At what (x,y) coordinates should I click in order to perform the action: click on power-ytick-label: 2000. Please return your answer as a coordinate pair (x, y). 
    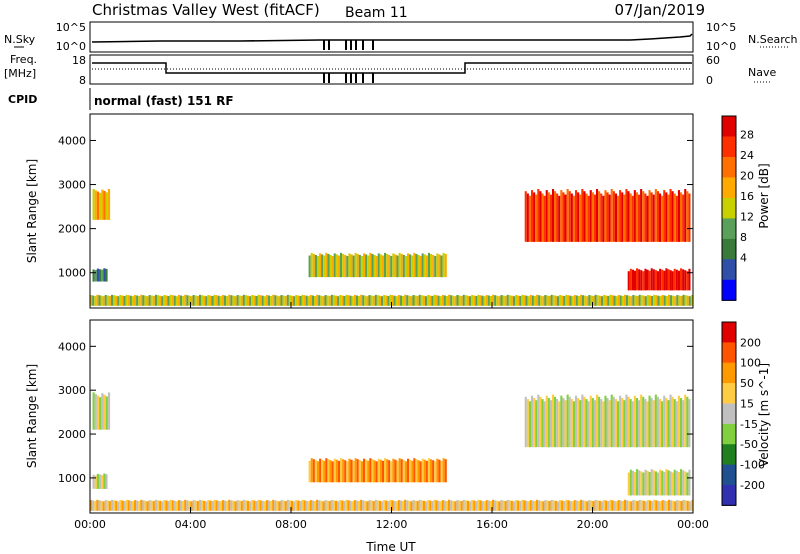
    Looking at the image, I should click on (72, 229).